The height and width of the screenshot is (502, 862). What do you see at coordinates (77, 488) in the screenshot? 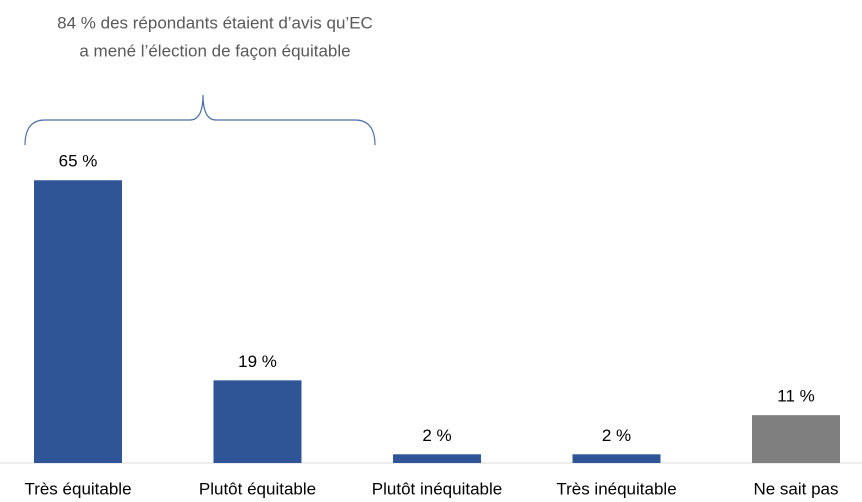
I see `x-tick-label: Très équitable` at bounding box center [77, 488].